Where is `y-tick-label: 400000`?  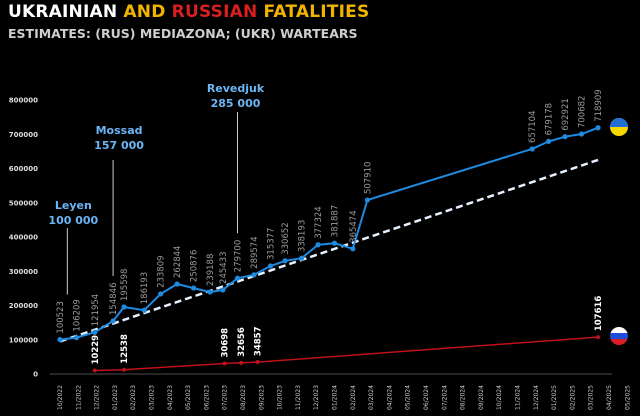 y-tick-label: 400000 is located at coordinates (23, 238).